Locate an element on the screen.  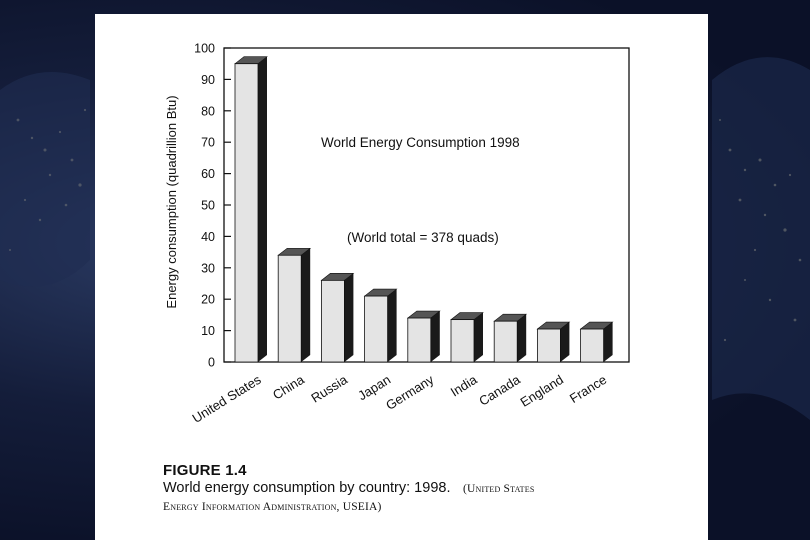
x-tick-label: England is located at coordinates (542, 391).